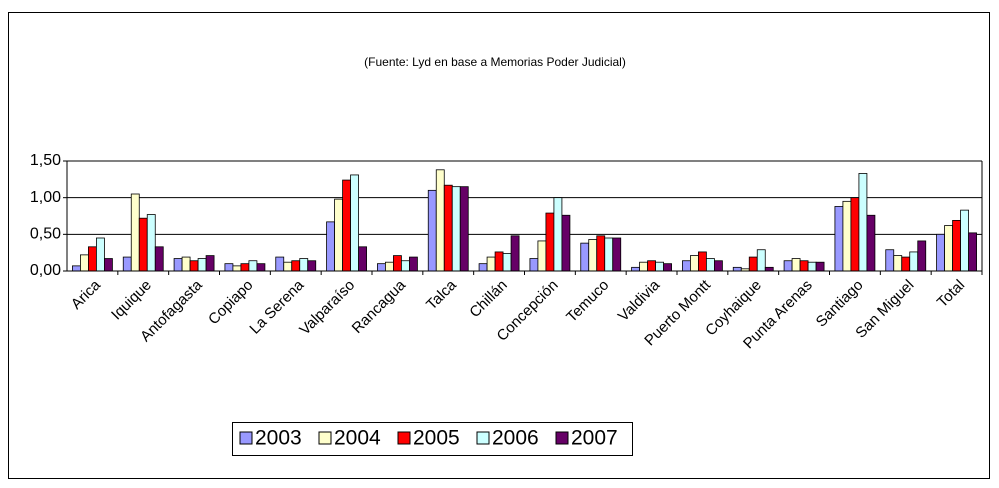  Describe the element at coordinates (45, 234) in the screenshot. I see `y-tick-label: 0,50` at that location.